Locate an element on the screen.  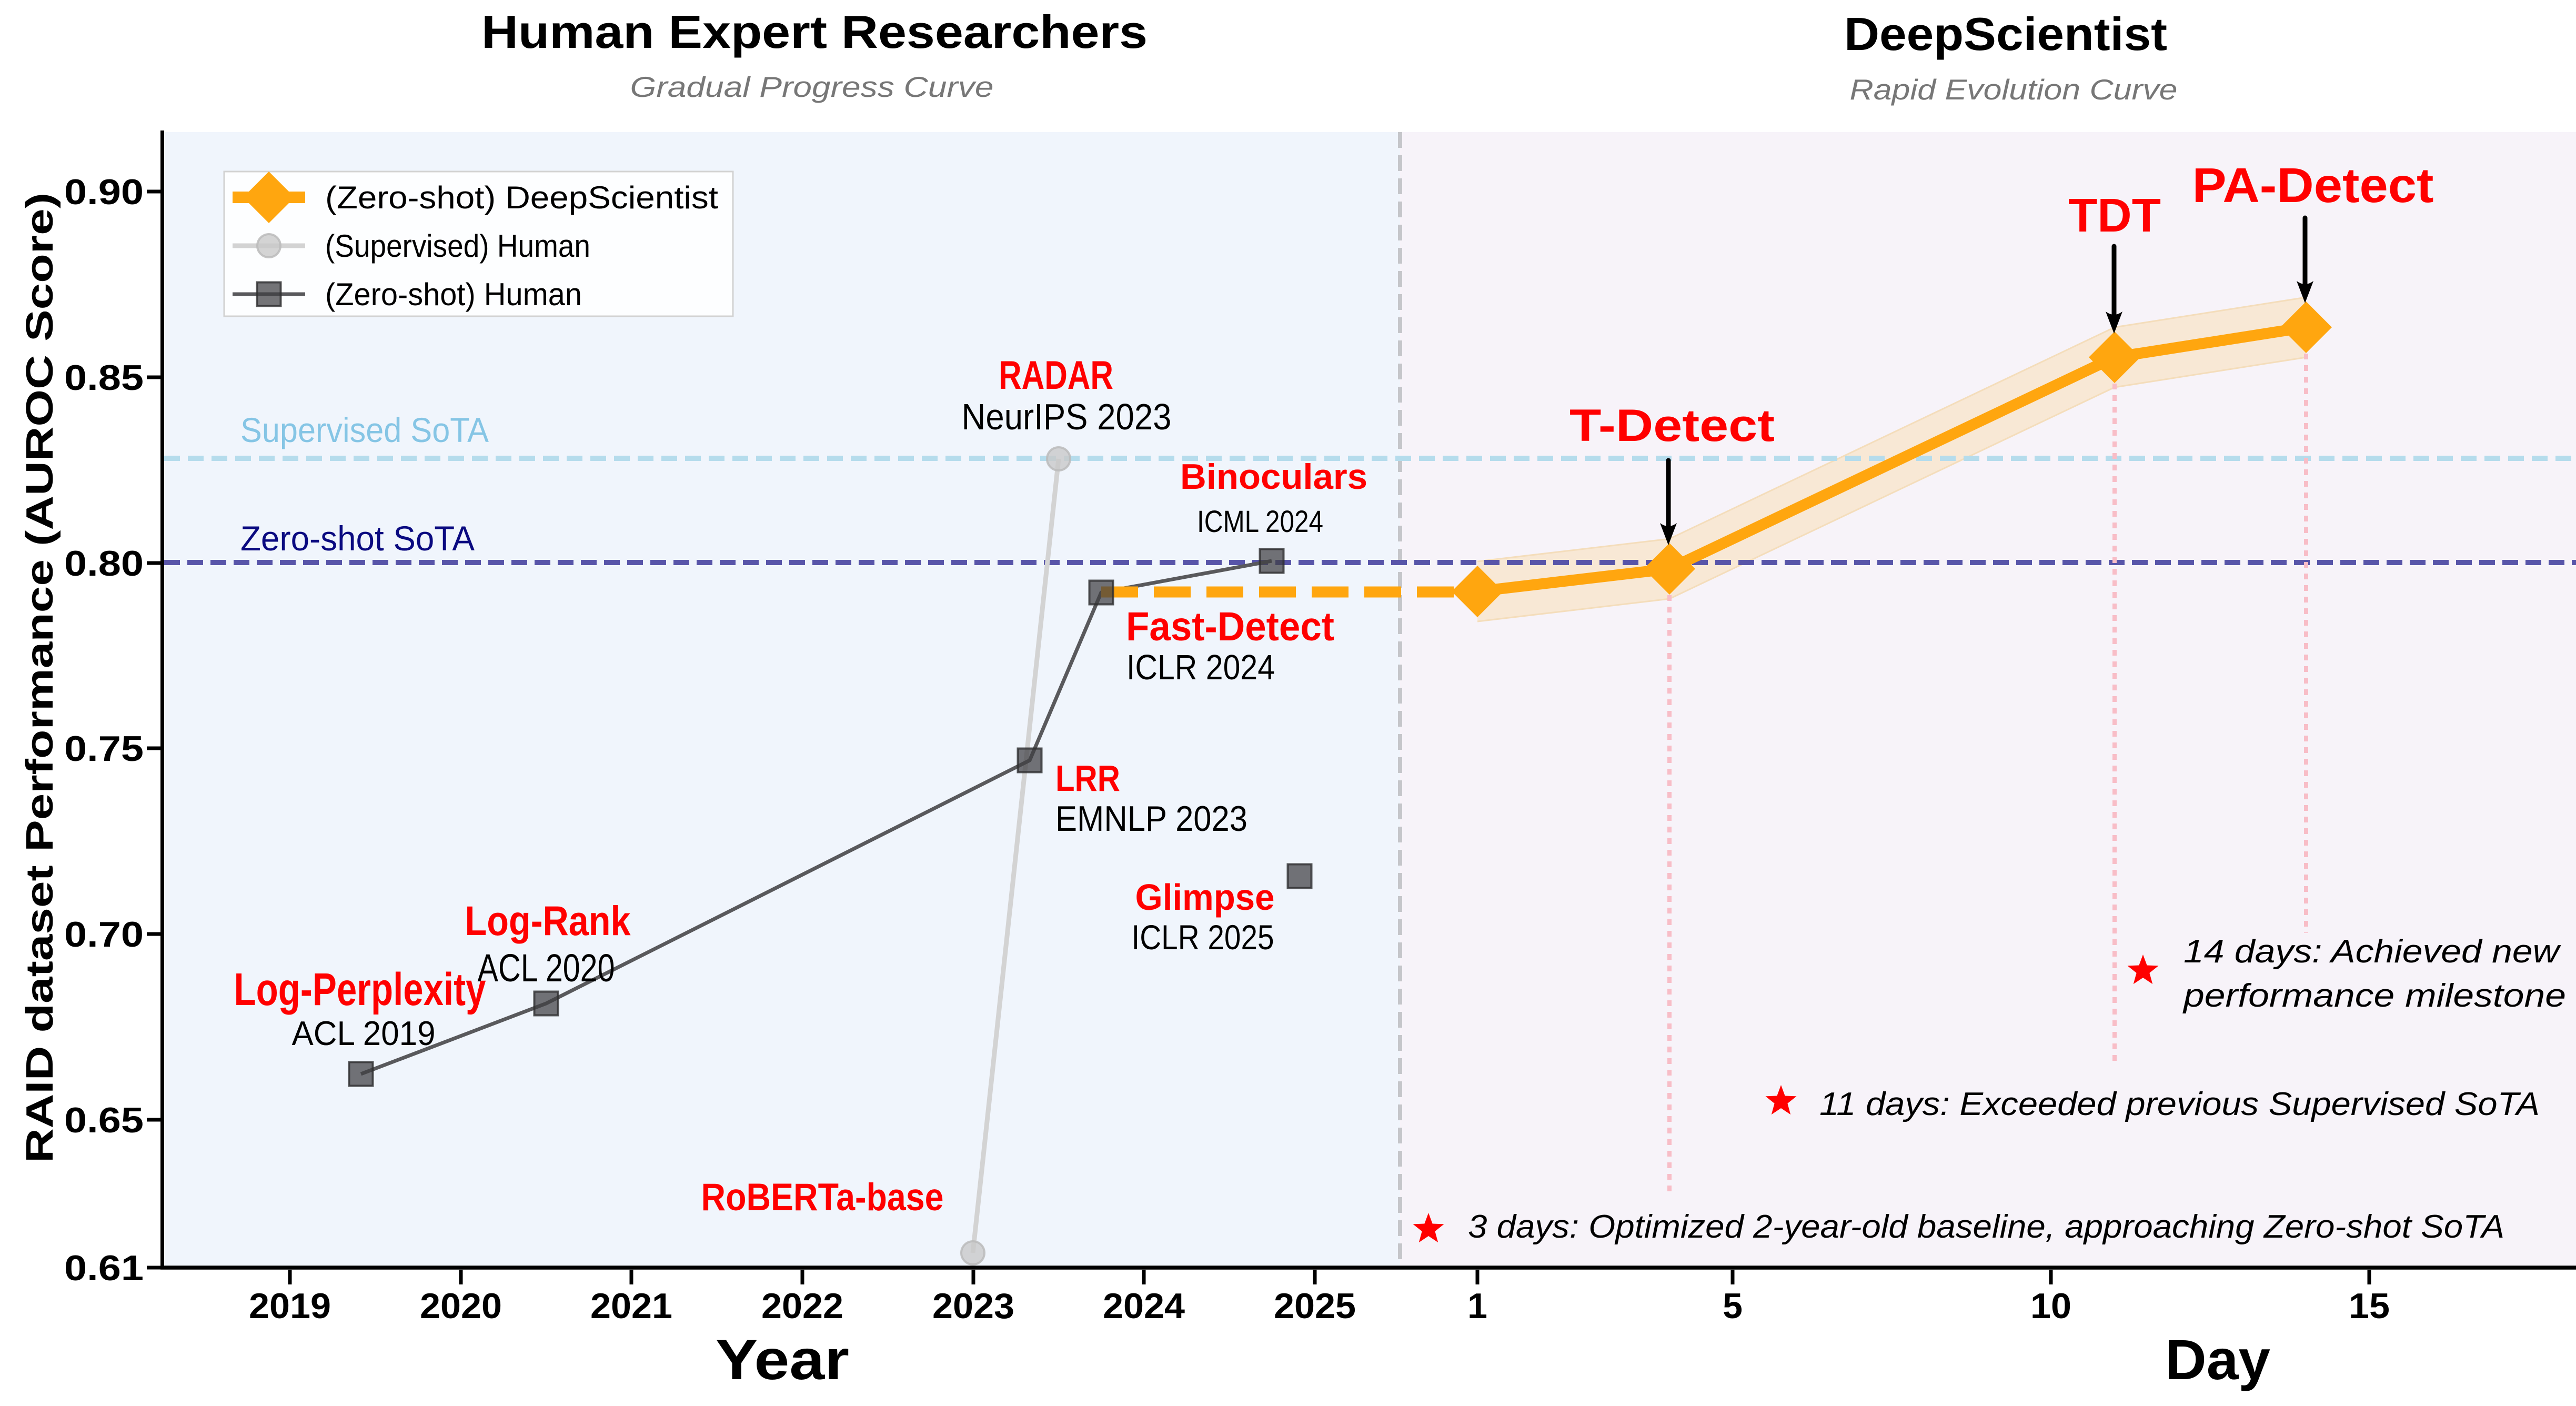
svg-text: Year is located at coordinates (782, 1359).